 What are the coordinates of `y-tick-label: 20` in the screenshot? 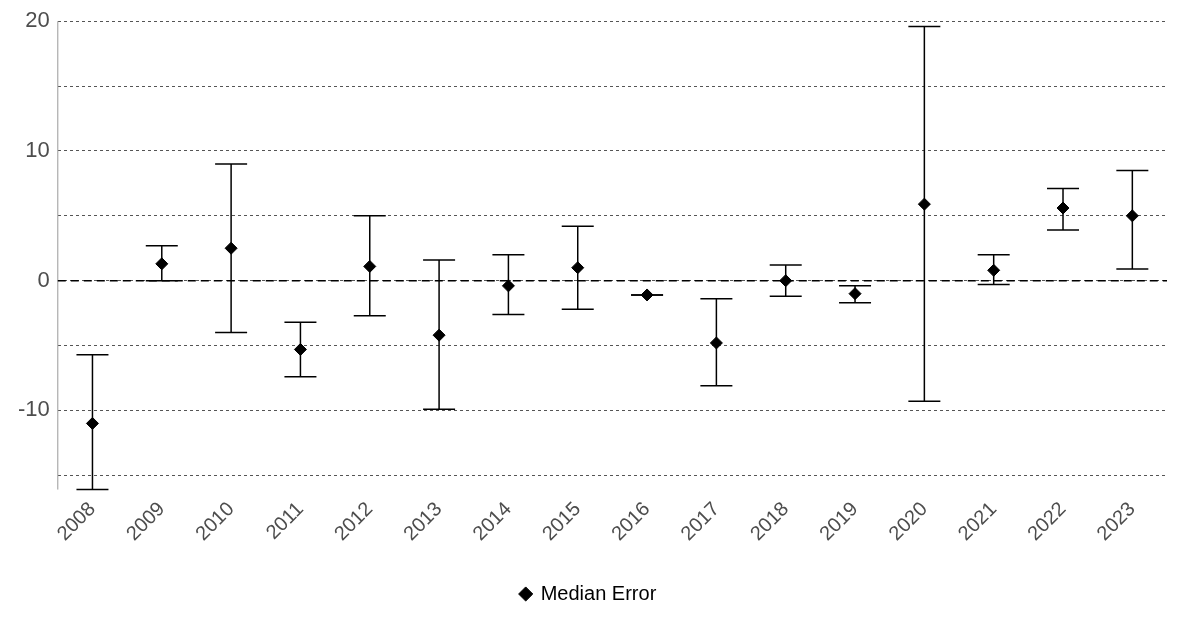 It's located at (37, 20).